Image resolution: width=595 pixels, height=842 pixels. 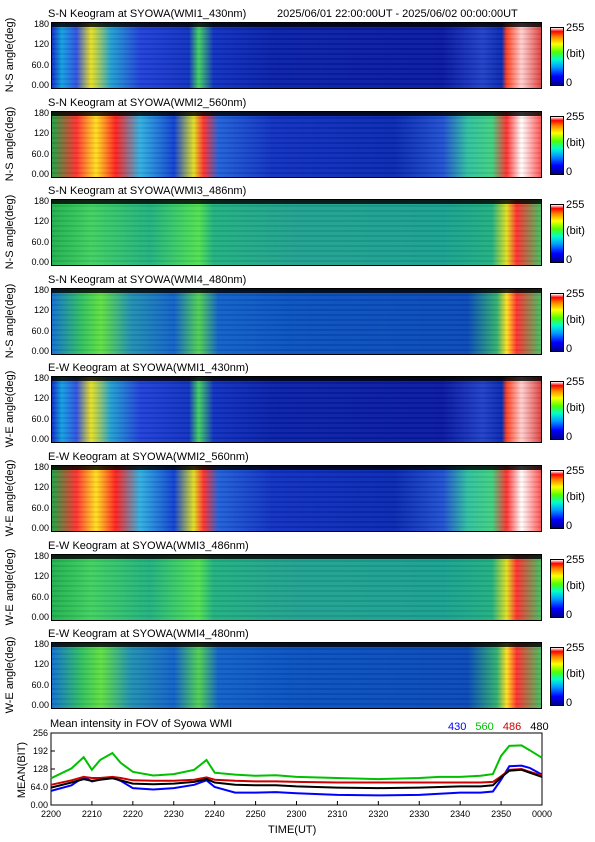 What do you see at coordinates (147, 14) in the screenshot?
I see `keogram-title: S-N Keogram at SYOWA(WMI1_430nm)` at bounding box center [147, 14].